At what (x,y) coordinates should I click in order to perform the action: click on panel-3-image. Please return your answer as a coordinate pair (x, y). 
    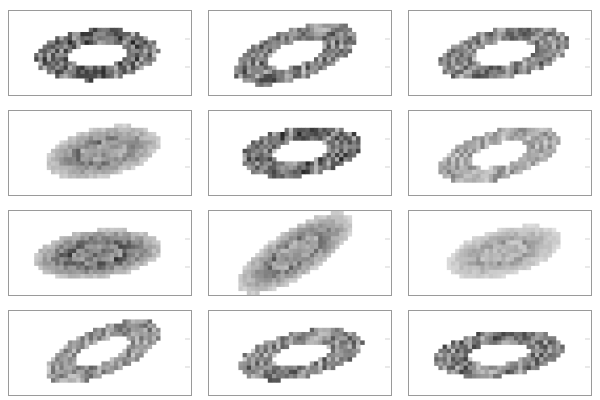
    Looking at the image, I should click on (514, 53).